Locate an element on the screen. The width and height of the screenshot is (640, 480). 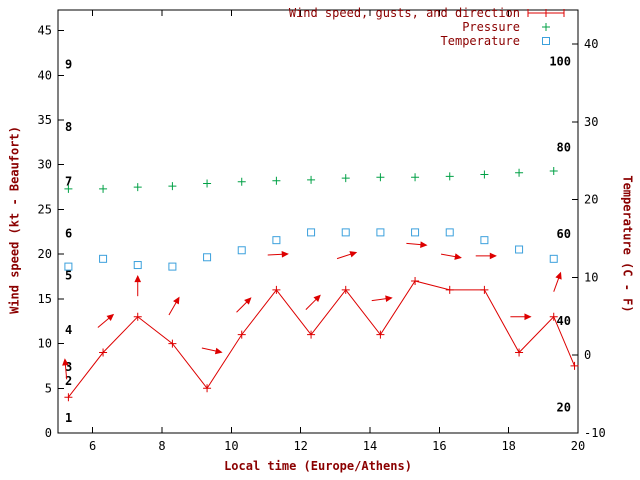
legend-label-temperature: Temperature is located at coordinates (480, 41).